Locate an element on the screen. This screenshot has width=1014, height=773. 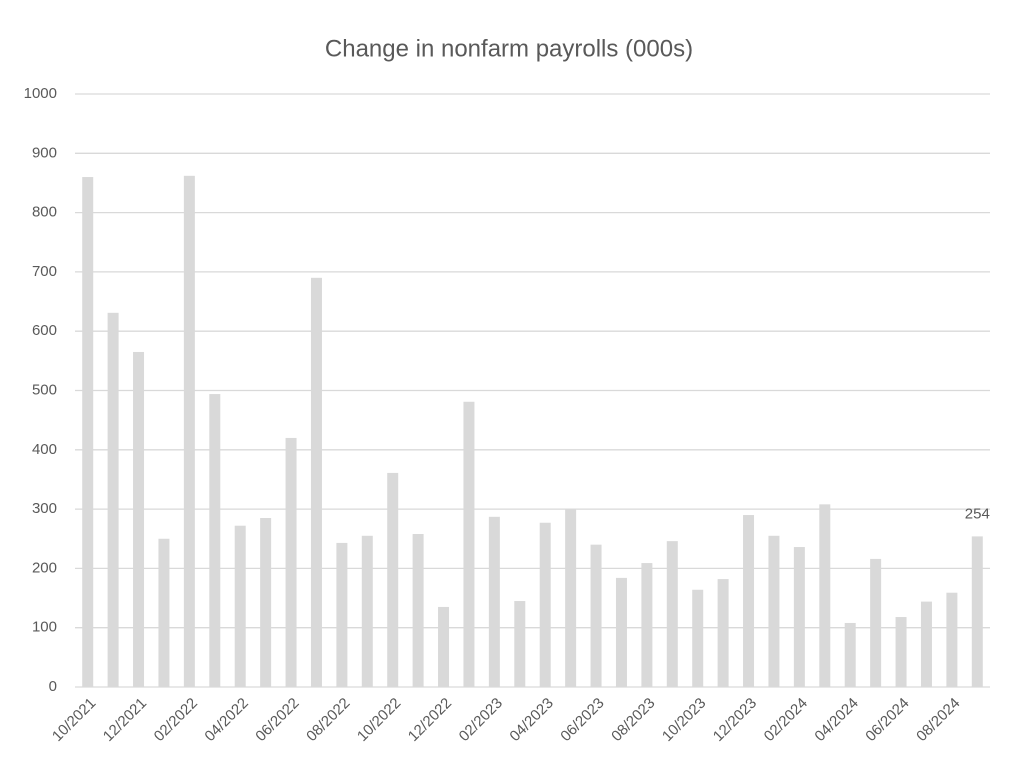
y-tick-label: 100 is located at coordinates (44, 627).